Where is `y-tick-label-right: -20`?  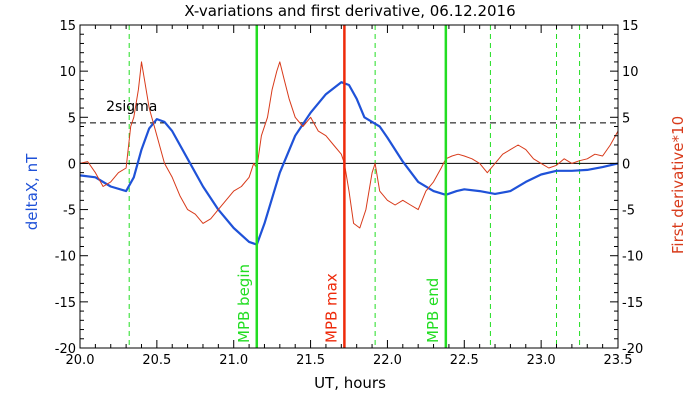
y-tick-label-right: -20 is located at coordinates (632, 349).